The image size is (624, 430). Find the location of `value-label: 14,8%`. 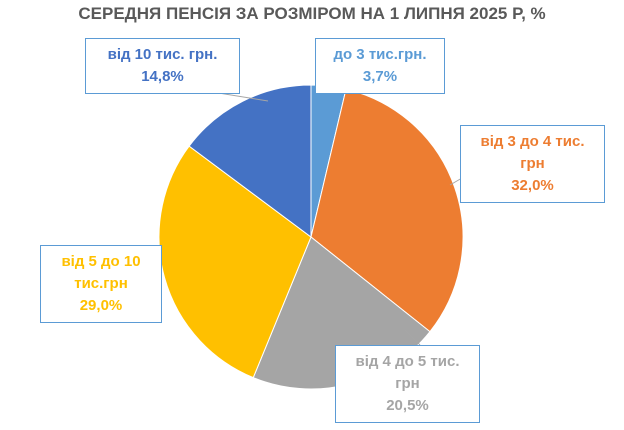

value-label: 14,8% is located at coordinates (162, 76).